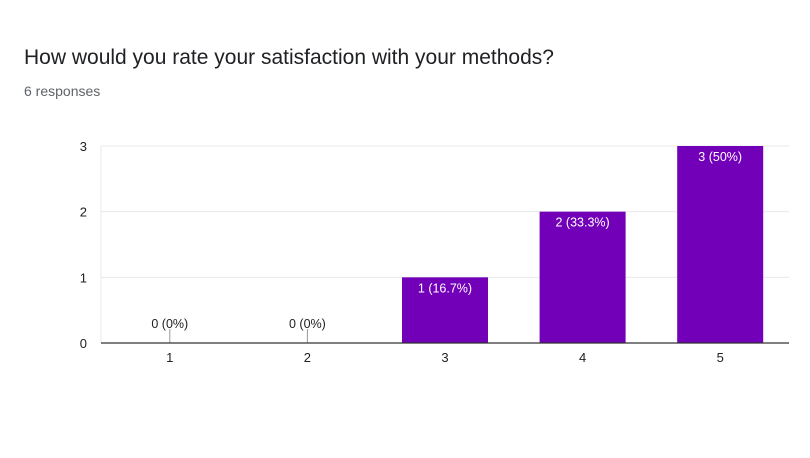 The image size is (810, 458). Describe the element at coordinates (83, 277) in the screenshot. I see `y-tick-label: 1` at that location.